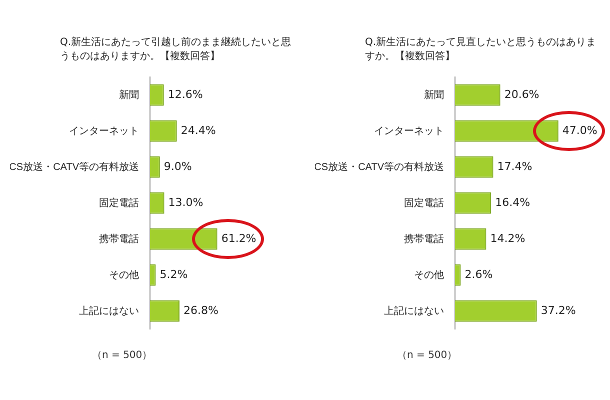  I want to click on chart-title: Q.新生活にあたって引越し前のまま継続したいと思うものはありますか。【複数回答】, so click(176, 50).